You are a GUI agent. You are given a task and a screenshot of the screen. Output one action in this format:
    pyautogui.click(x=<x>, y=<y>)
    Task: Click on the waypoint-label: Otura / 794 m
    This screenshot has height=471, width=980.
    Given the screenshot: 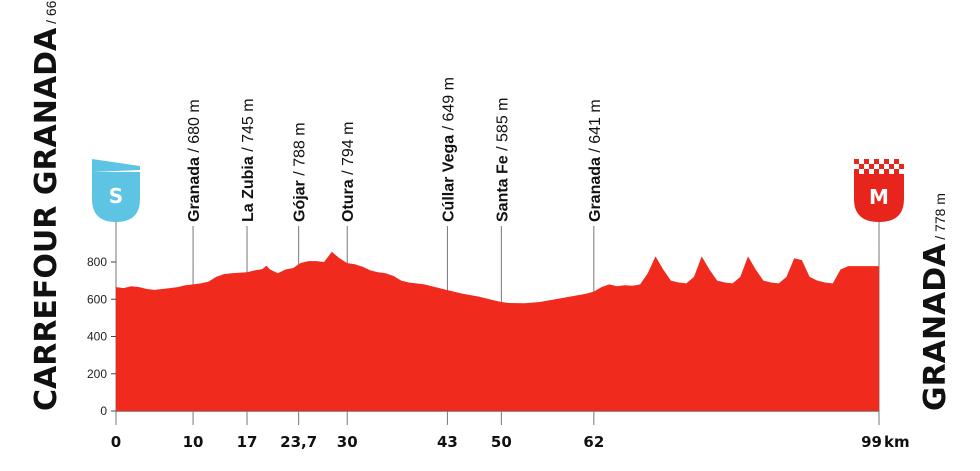 What is the action you would take?
    pyautogui.click(x=348, y=172)
    